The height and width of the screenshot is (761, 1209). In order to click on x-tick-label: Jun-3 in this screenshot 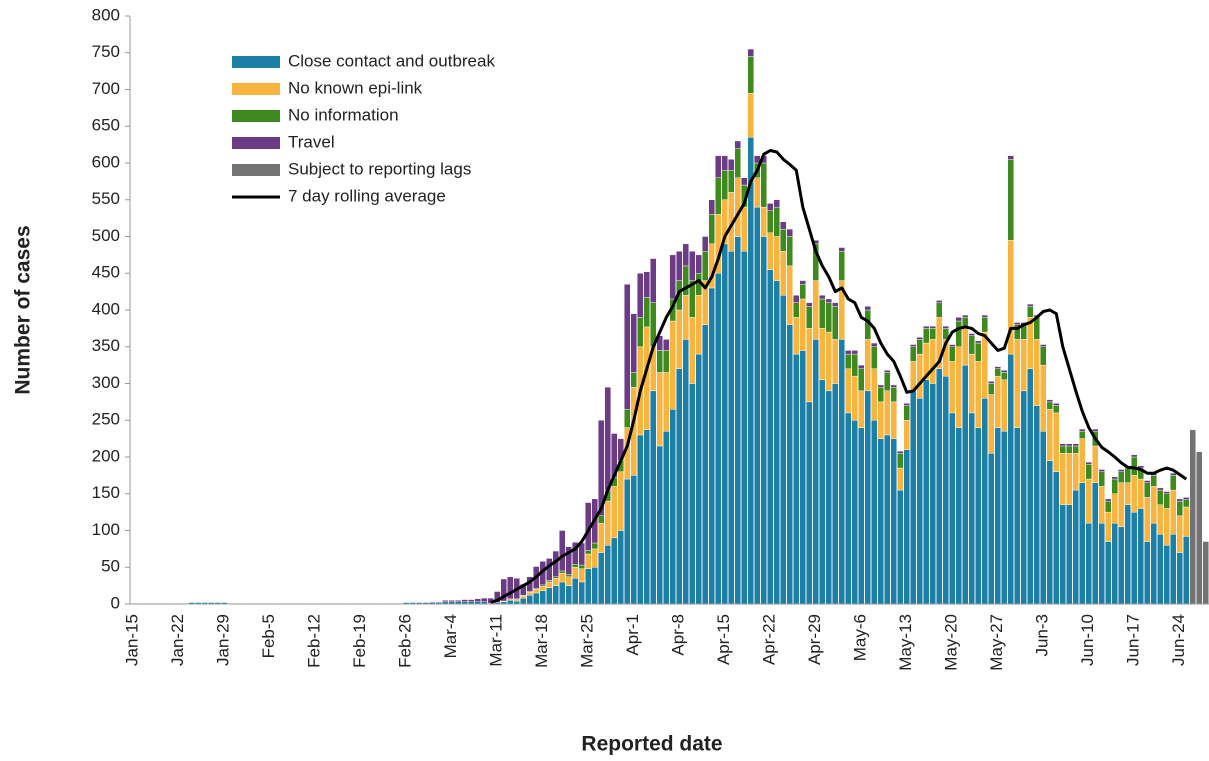, I will do `click(1042, 635)`.